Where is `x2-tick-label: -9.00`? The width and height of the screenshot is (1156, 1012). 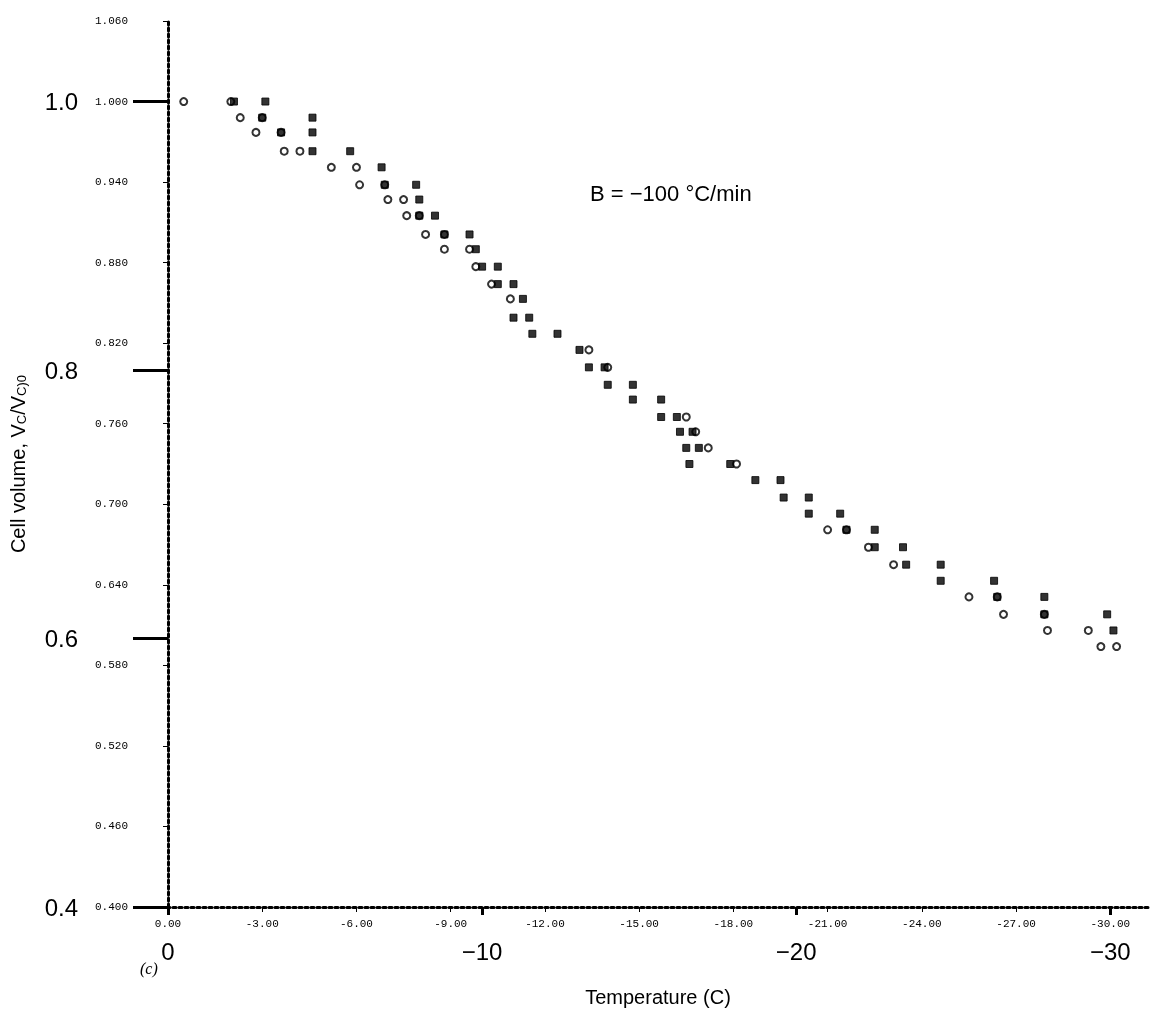
x2-tick-label: -9.00 is located at coordinates (451, 923).